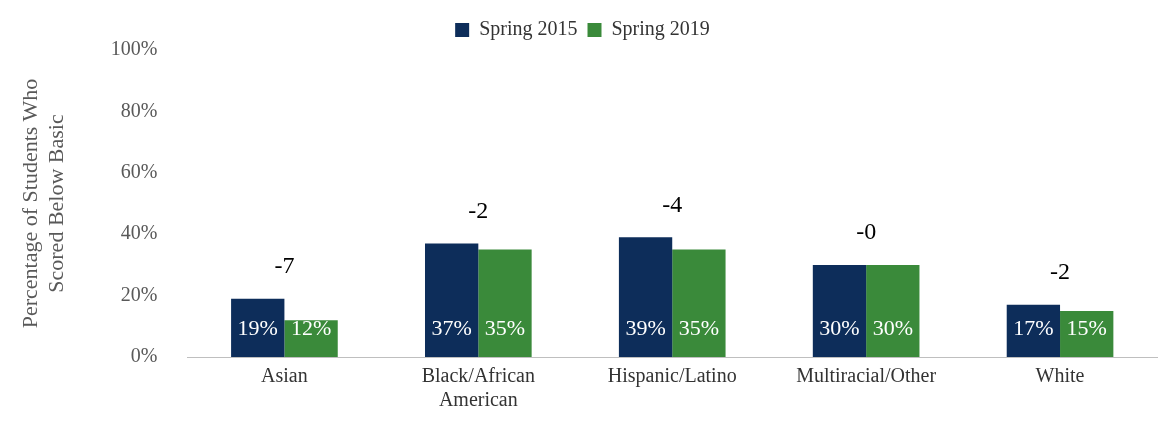 The image size is (1175, 429). What do you see at coordinates (139, 171) in the screenshot?
I see `y-tick-label: 60%` at bounding box center [139, 171].